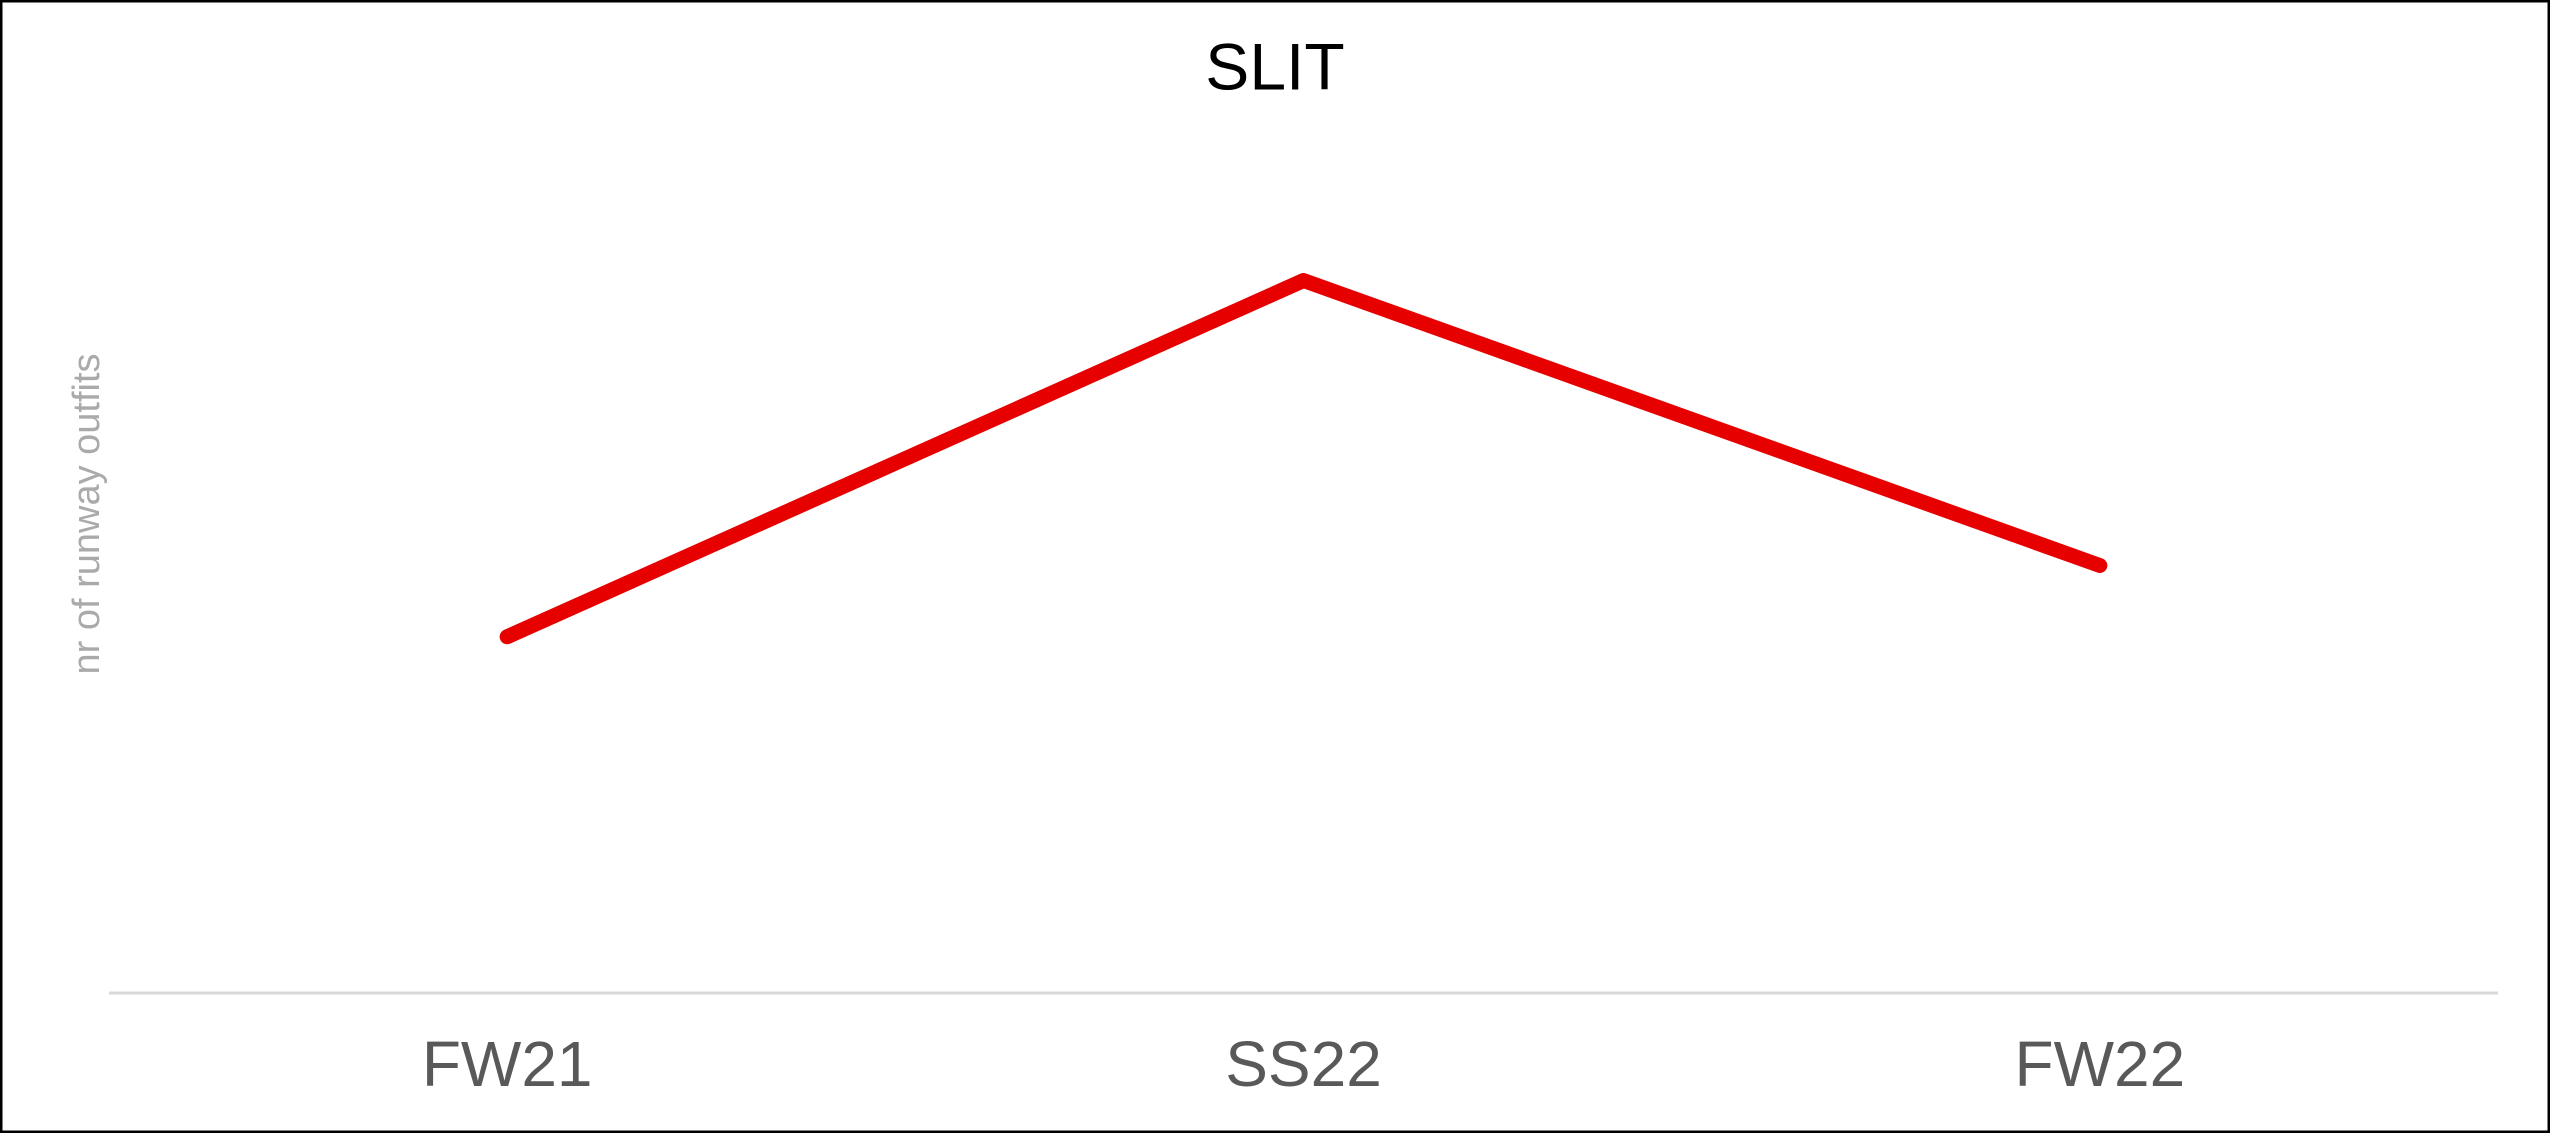 The width and height of the screenshot is (2550, 1133). What do you see at coordinates (507, 1064) in the screenshot?
I see `x-tick-label: FW21` at bounding box center [507, 1064].